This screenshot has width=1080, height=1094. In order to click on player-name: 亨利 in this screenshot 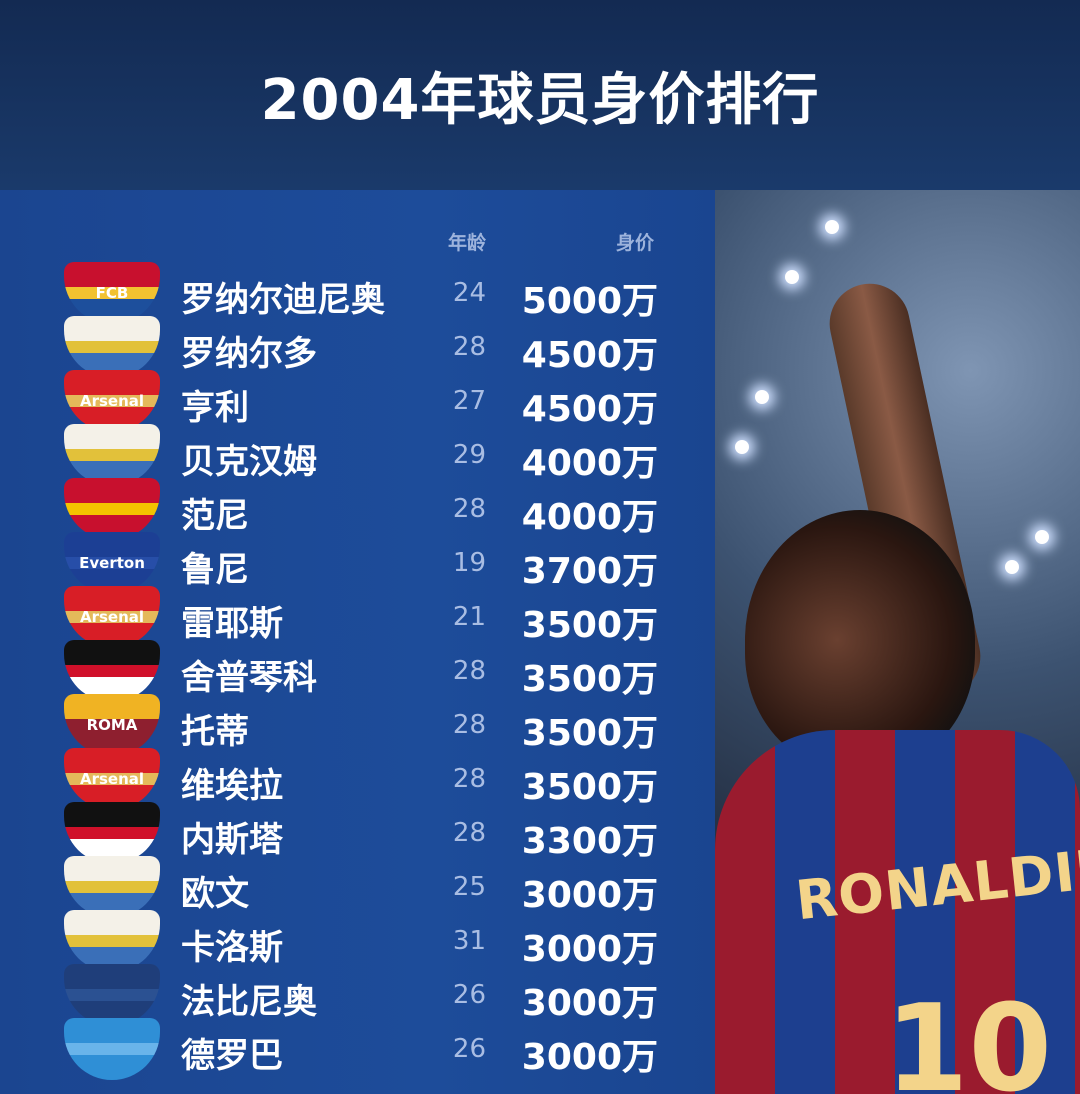, I will do `click(215, 408)`.